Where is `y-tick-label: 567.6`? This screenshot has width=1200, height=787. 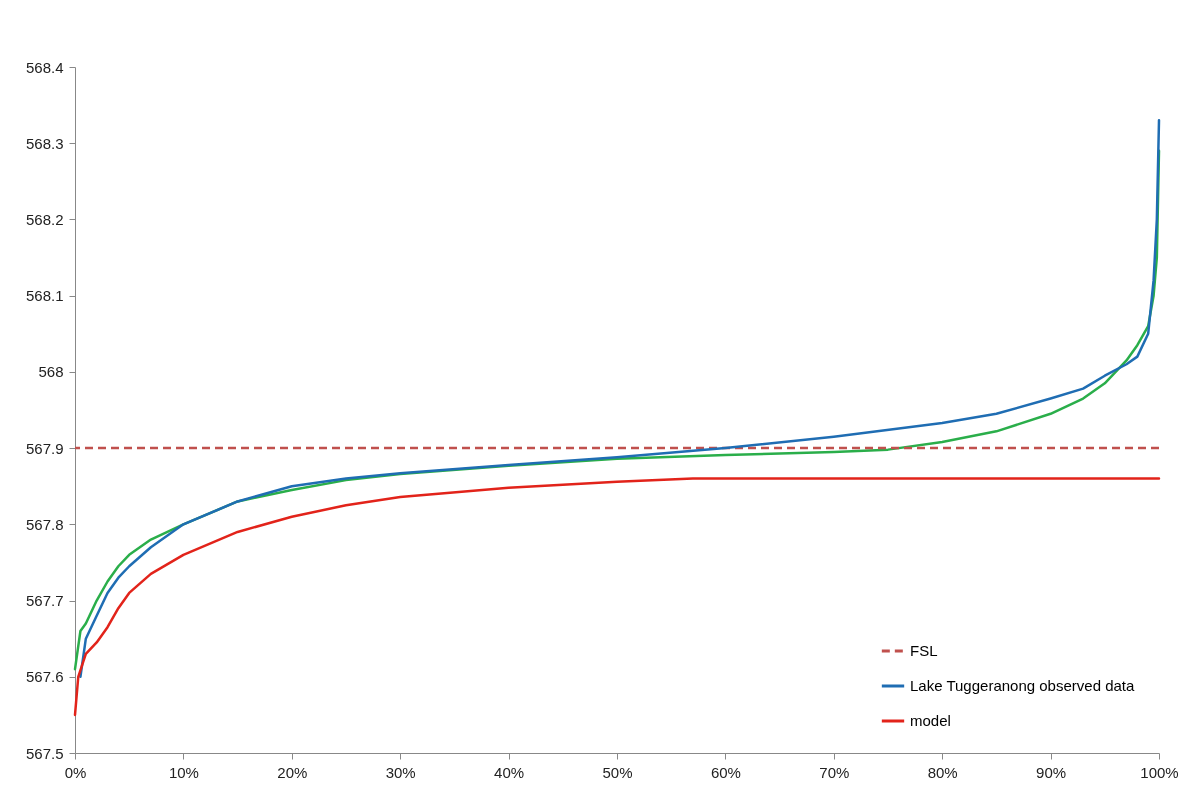 y-tick-label: 567.6 is located at coordinates (44, 677).